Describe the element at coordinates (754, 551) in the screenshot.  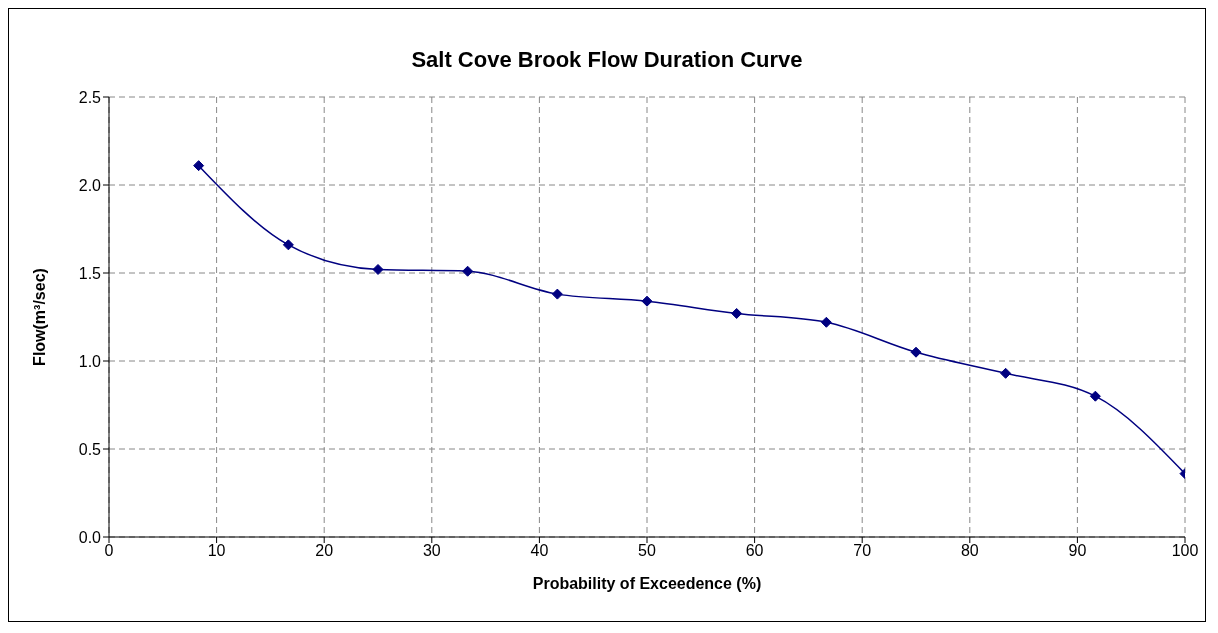
I see `x-tick-label: 60` at that location.